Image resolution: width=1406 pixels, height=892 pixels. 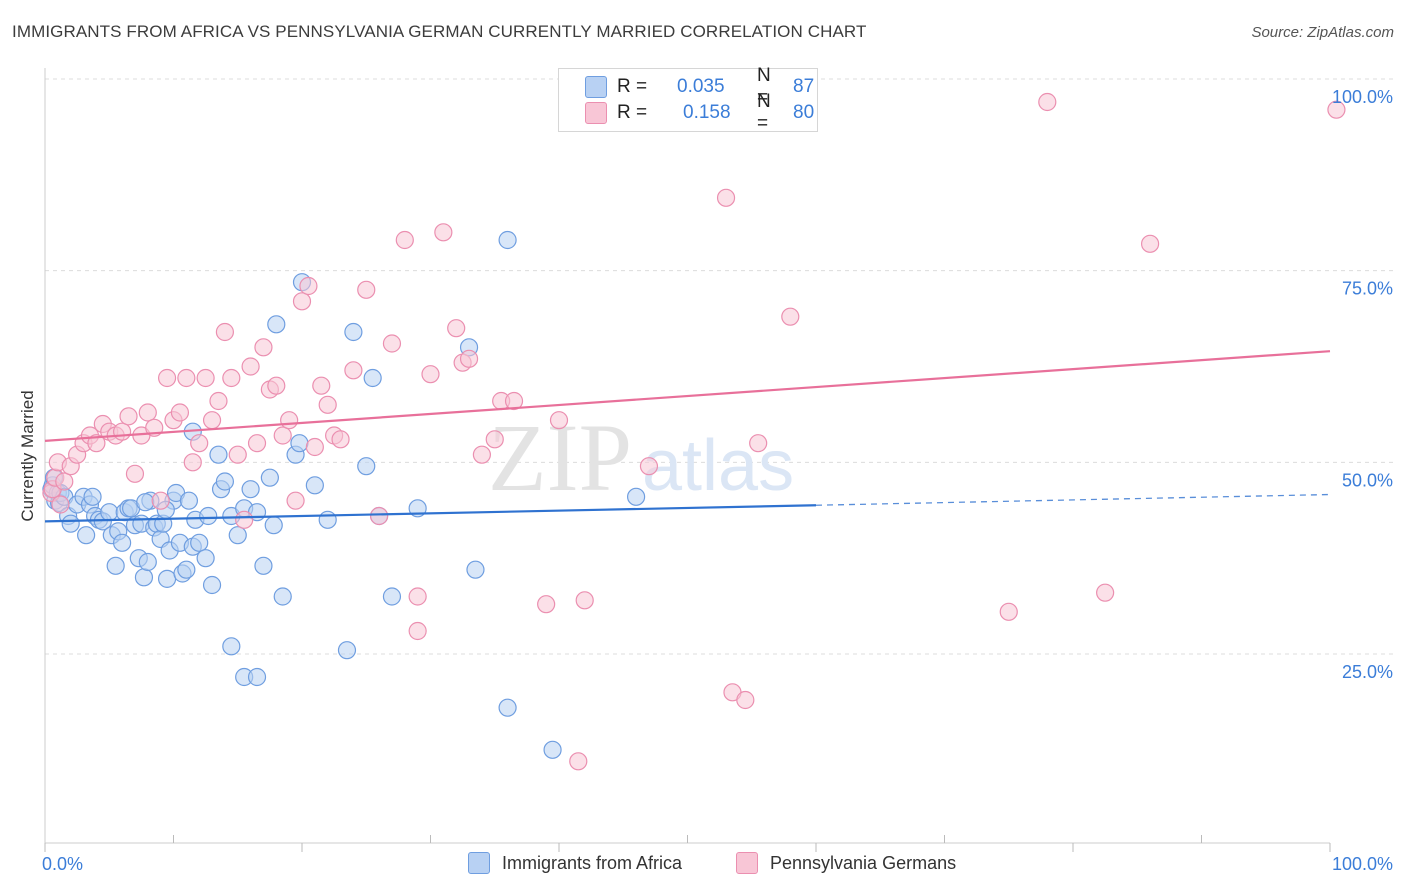 I want to click on trend-line-penn, so click(x=687, y=396).